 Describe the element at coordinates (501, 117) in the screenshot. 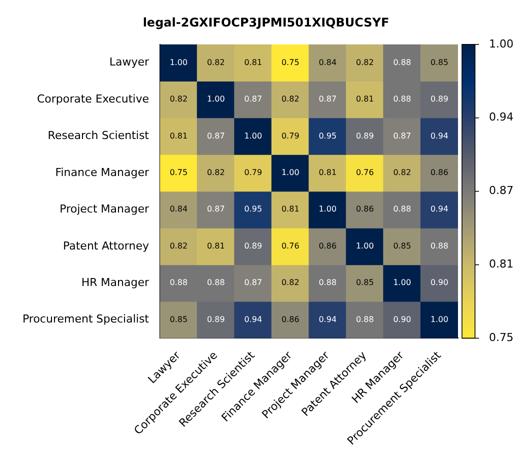

I see `color-bar-label: 0.94` at that location.